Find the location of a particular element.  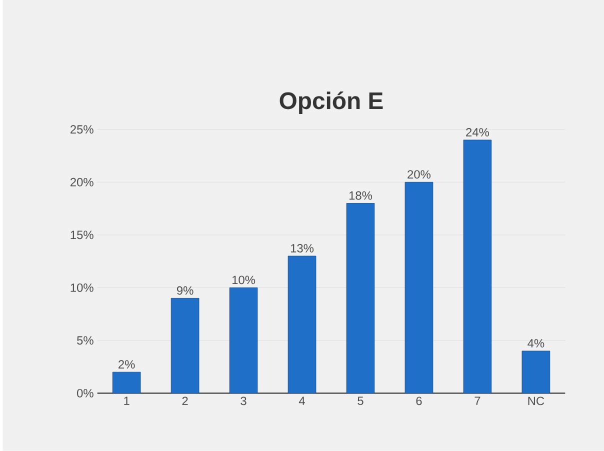

data-label: 9% is located at coordinates (185, 290).